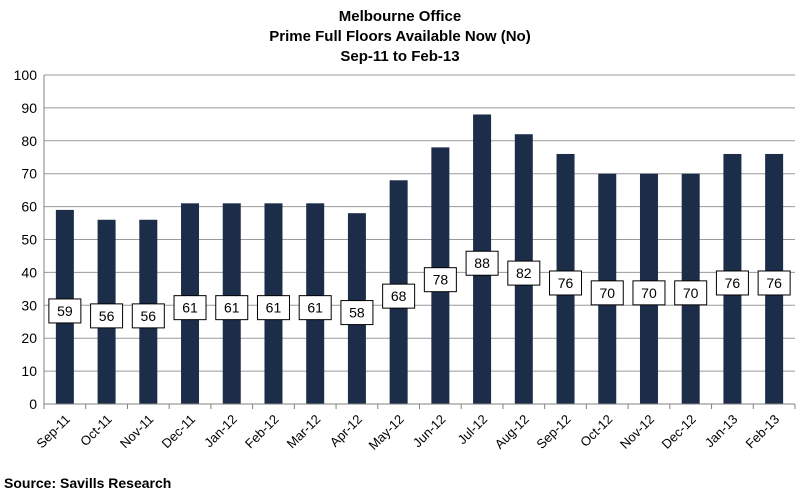 This screenshot has width=800, height=495. Describe the element at coordinates (346, 431) in the screenshot. I see `x-tick-label: Apr-12` at that location.